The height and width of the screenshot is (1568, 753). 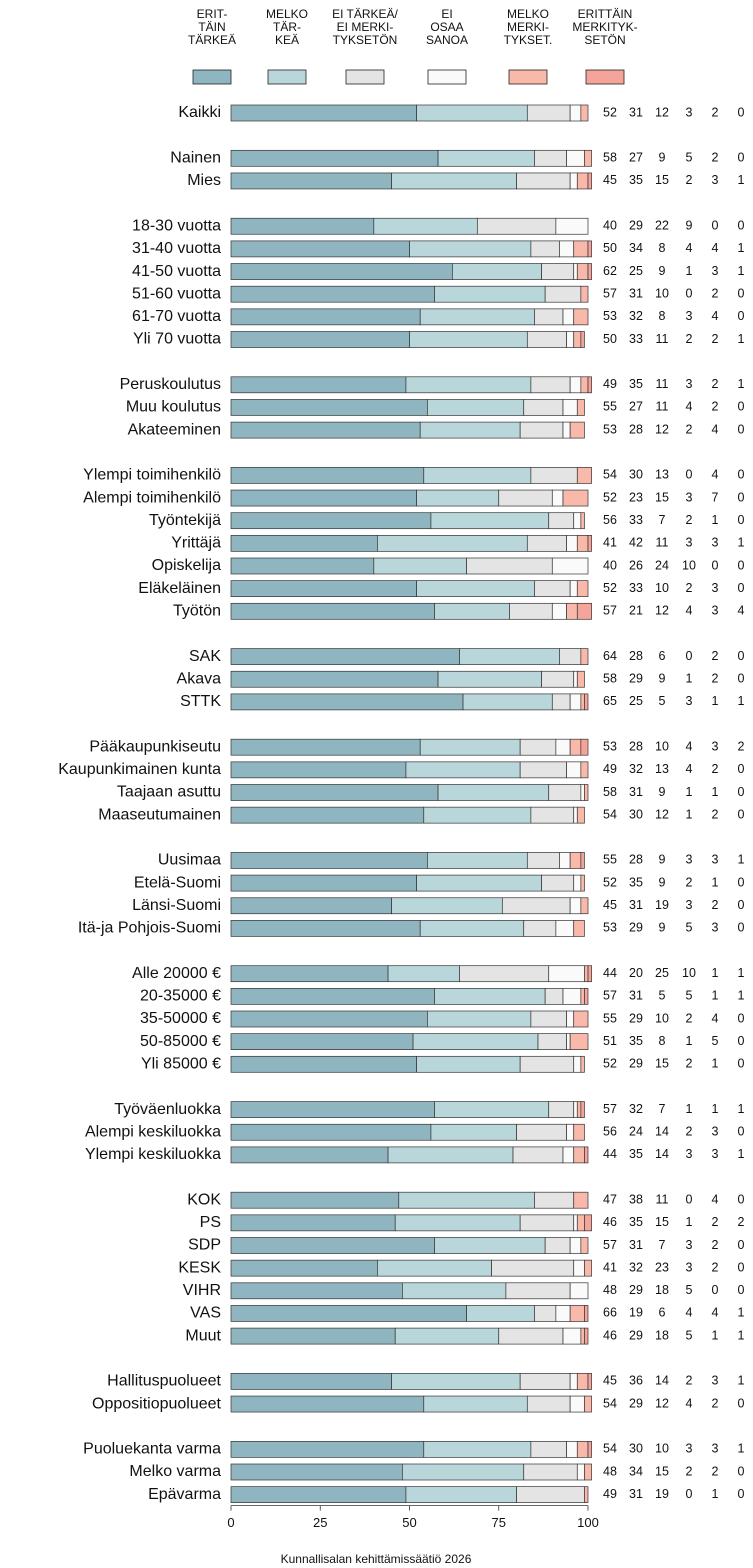 What do you see at coordinates (636, 1290) in the screenshot?
I see `value-label: 29` at bounding box center [636, 1290].